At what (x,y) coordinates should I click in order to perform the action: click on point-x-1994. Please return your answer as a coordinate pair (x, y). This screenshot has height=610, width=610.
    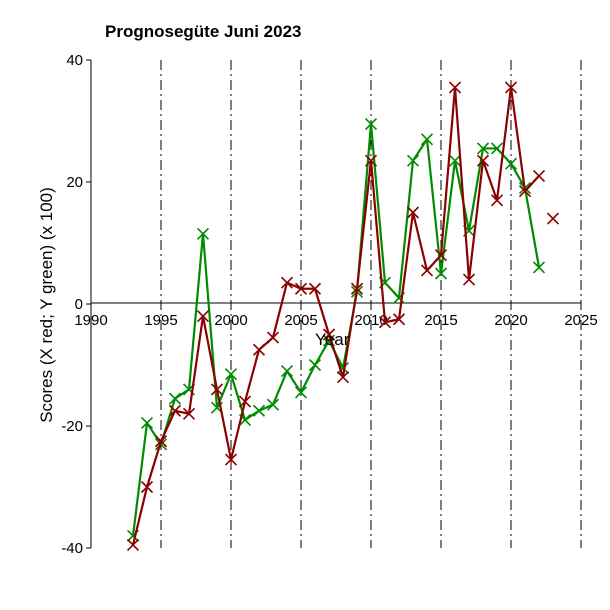
    Looking at the image, I should click on (147, 487).